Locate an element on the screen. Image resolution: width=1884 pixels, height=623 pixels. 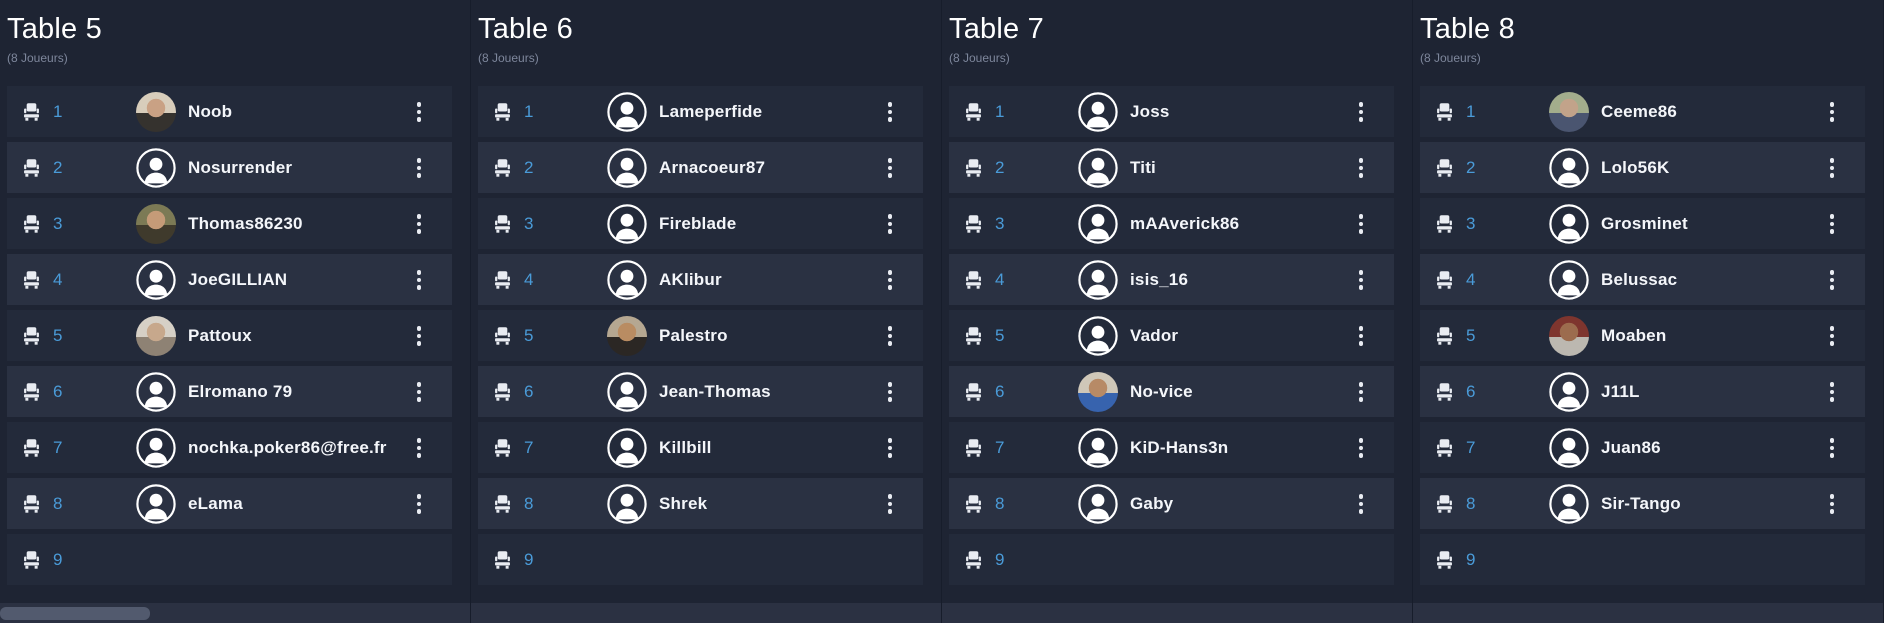
seat-row: 7 nochka.poker86@free.fr is located at coordinates (229, 448).